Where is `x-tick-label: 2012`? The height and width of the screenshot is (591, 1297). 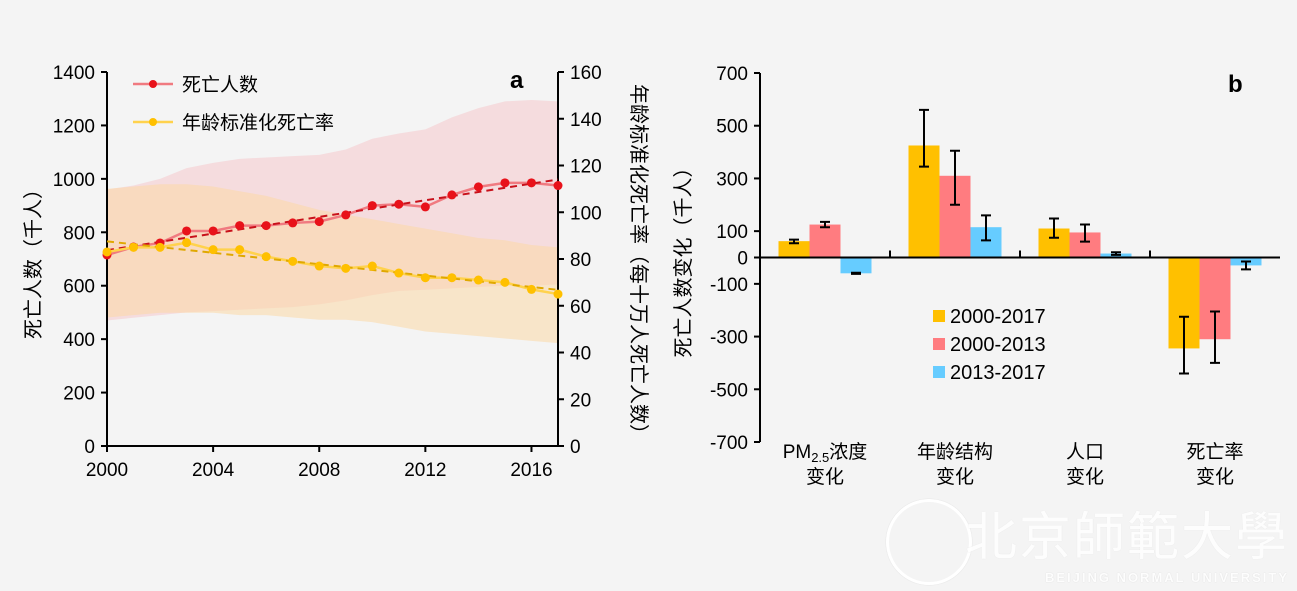 x-tick-label: 2012 is located at coordinates (425, 470).